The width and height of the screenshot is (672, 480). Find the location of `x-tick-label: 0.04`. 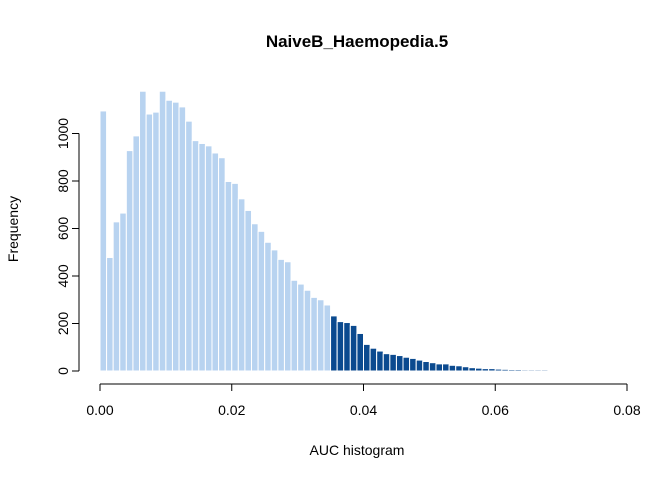

x-tick-label: 0.04 is located at coordinates (363, 410).